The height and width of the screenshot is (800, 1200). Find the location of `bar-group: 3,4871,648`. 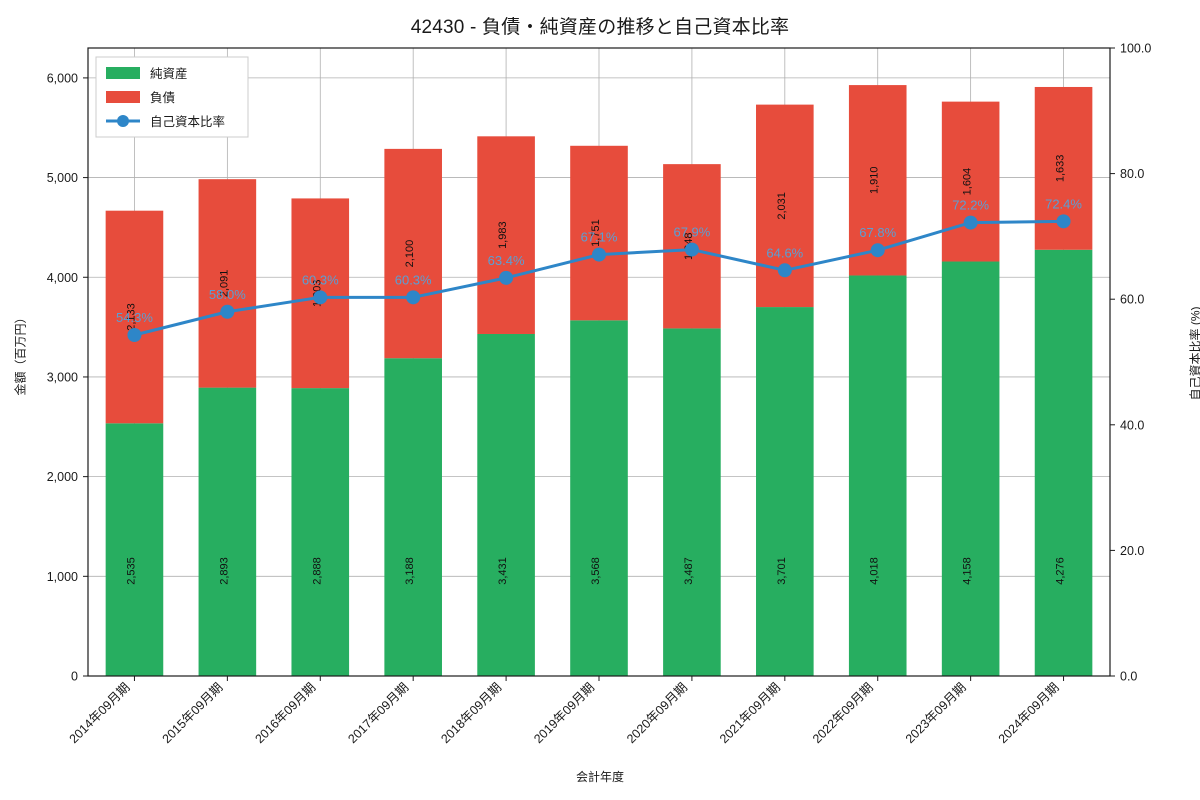

bar-group: 3,4871,648 is located at coordinates (692, 420).